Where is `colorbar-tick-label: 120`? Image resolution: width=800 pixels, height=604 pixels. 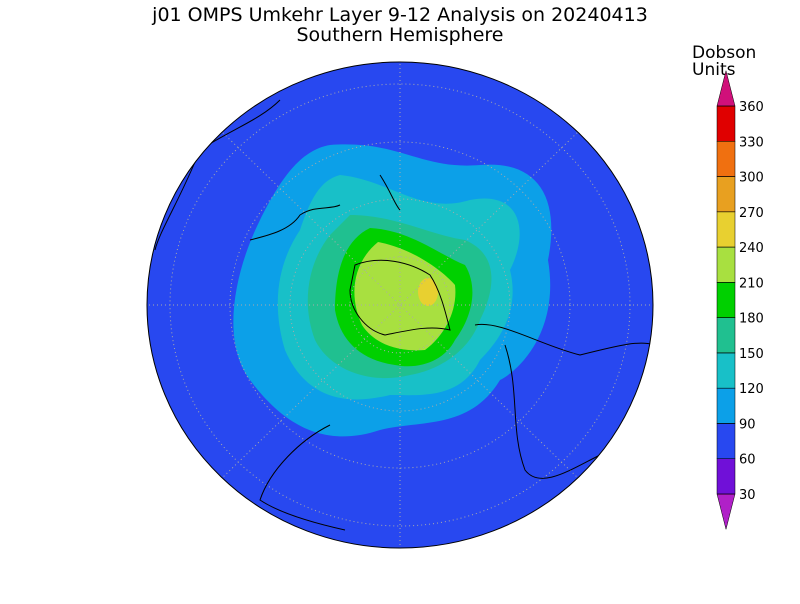 colorbar-tick-label: 120 is located at coordinates (751, 389).